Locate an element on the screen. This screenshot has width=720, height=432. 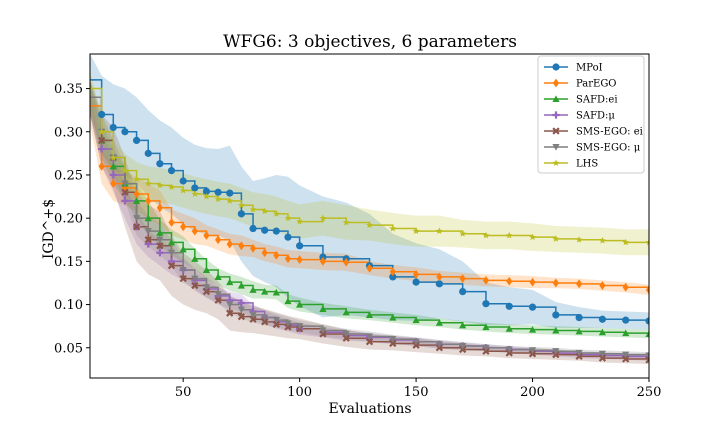
y-tick-label: 0.15 is located at coordinates (68, 262).